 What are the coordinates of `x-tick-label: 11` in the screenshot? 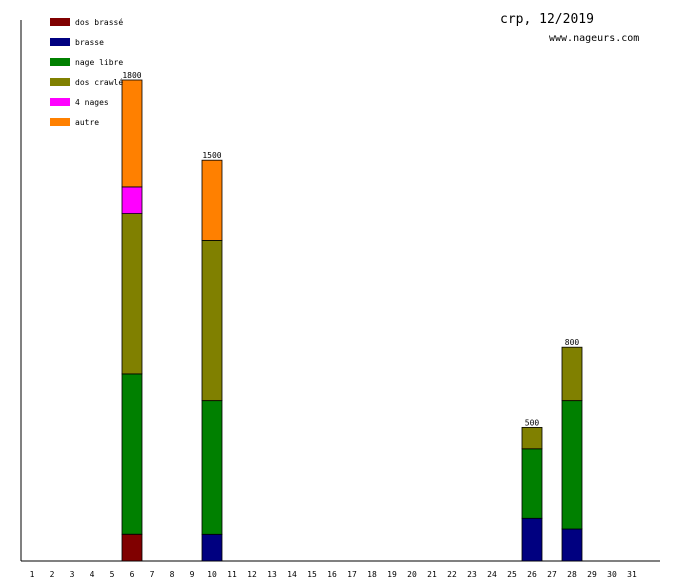 It's located at (232, 574).